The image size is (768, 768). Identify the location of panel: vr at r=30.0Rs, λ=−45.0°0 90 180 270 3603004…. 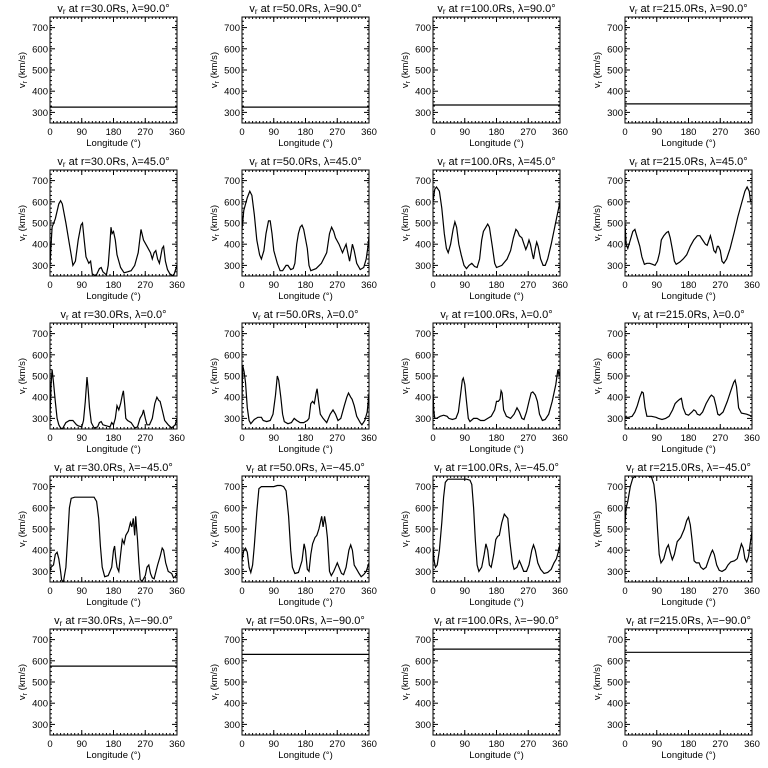
(101, 535).